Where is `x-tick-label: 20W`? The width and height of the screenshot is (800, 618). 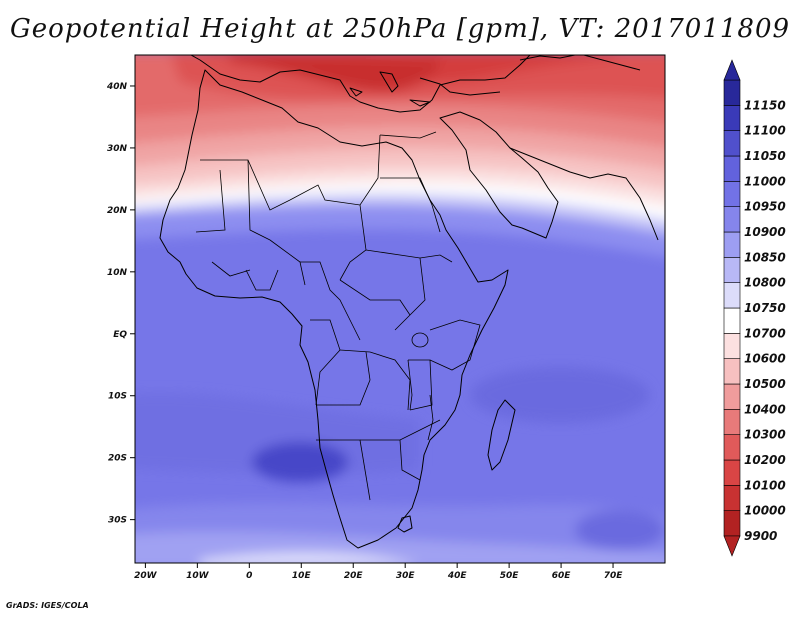 x-tick-label: 20W is located at coordinates (146, 576).